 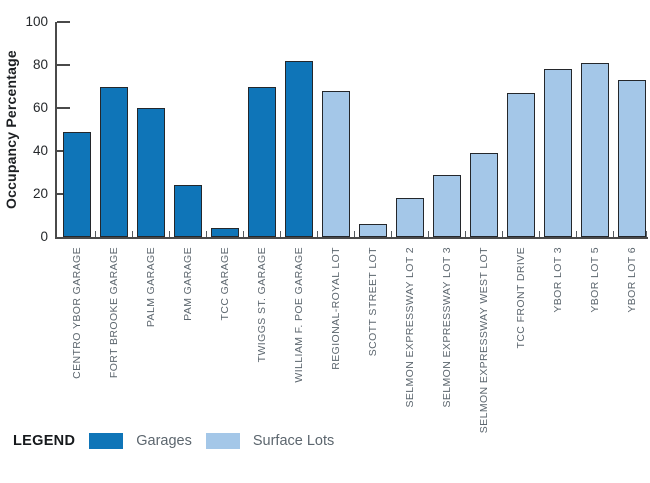 What do you see at coordinates (595, 280) in the screenshot?
I see `category-label: YBOR LOT 5` at bounding box center [595, 280].